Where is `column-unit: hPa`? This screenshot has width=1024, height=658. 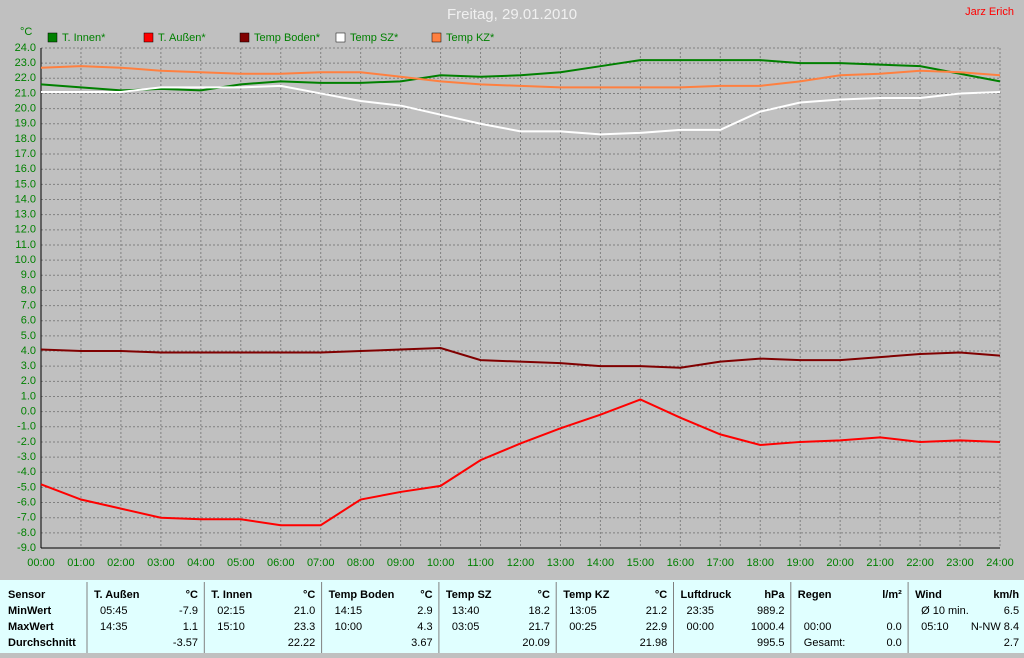 column-unit: hPa is located at coordinates (774, 595).